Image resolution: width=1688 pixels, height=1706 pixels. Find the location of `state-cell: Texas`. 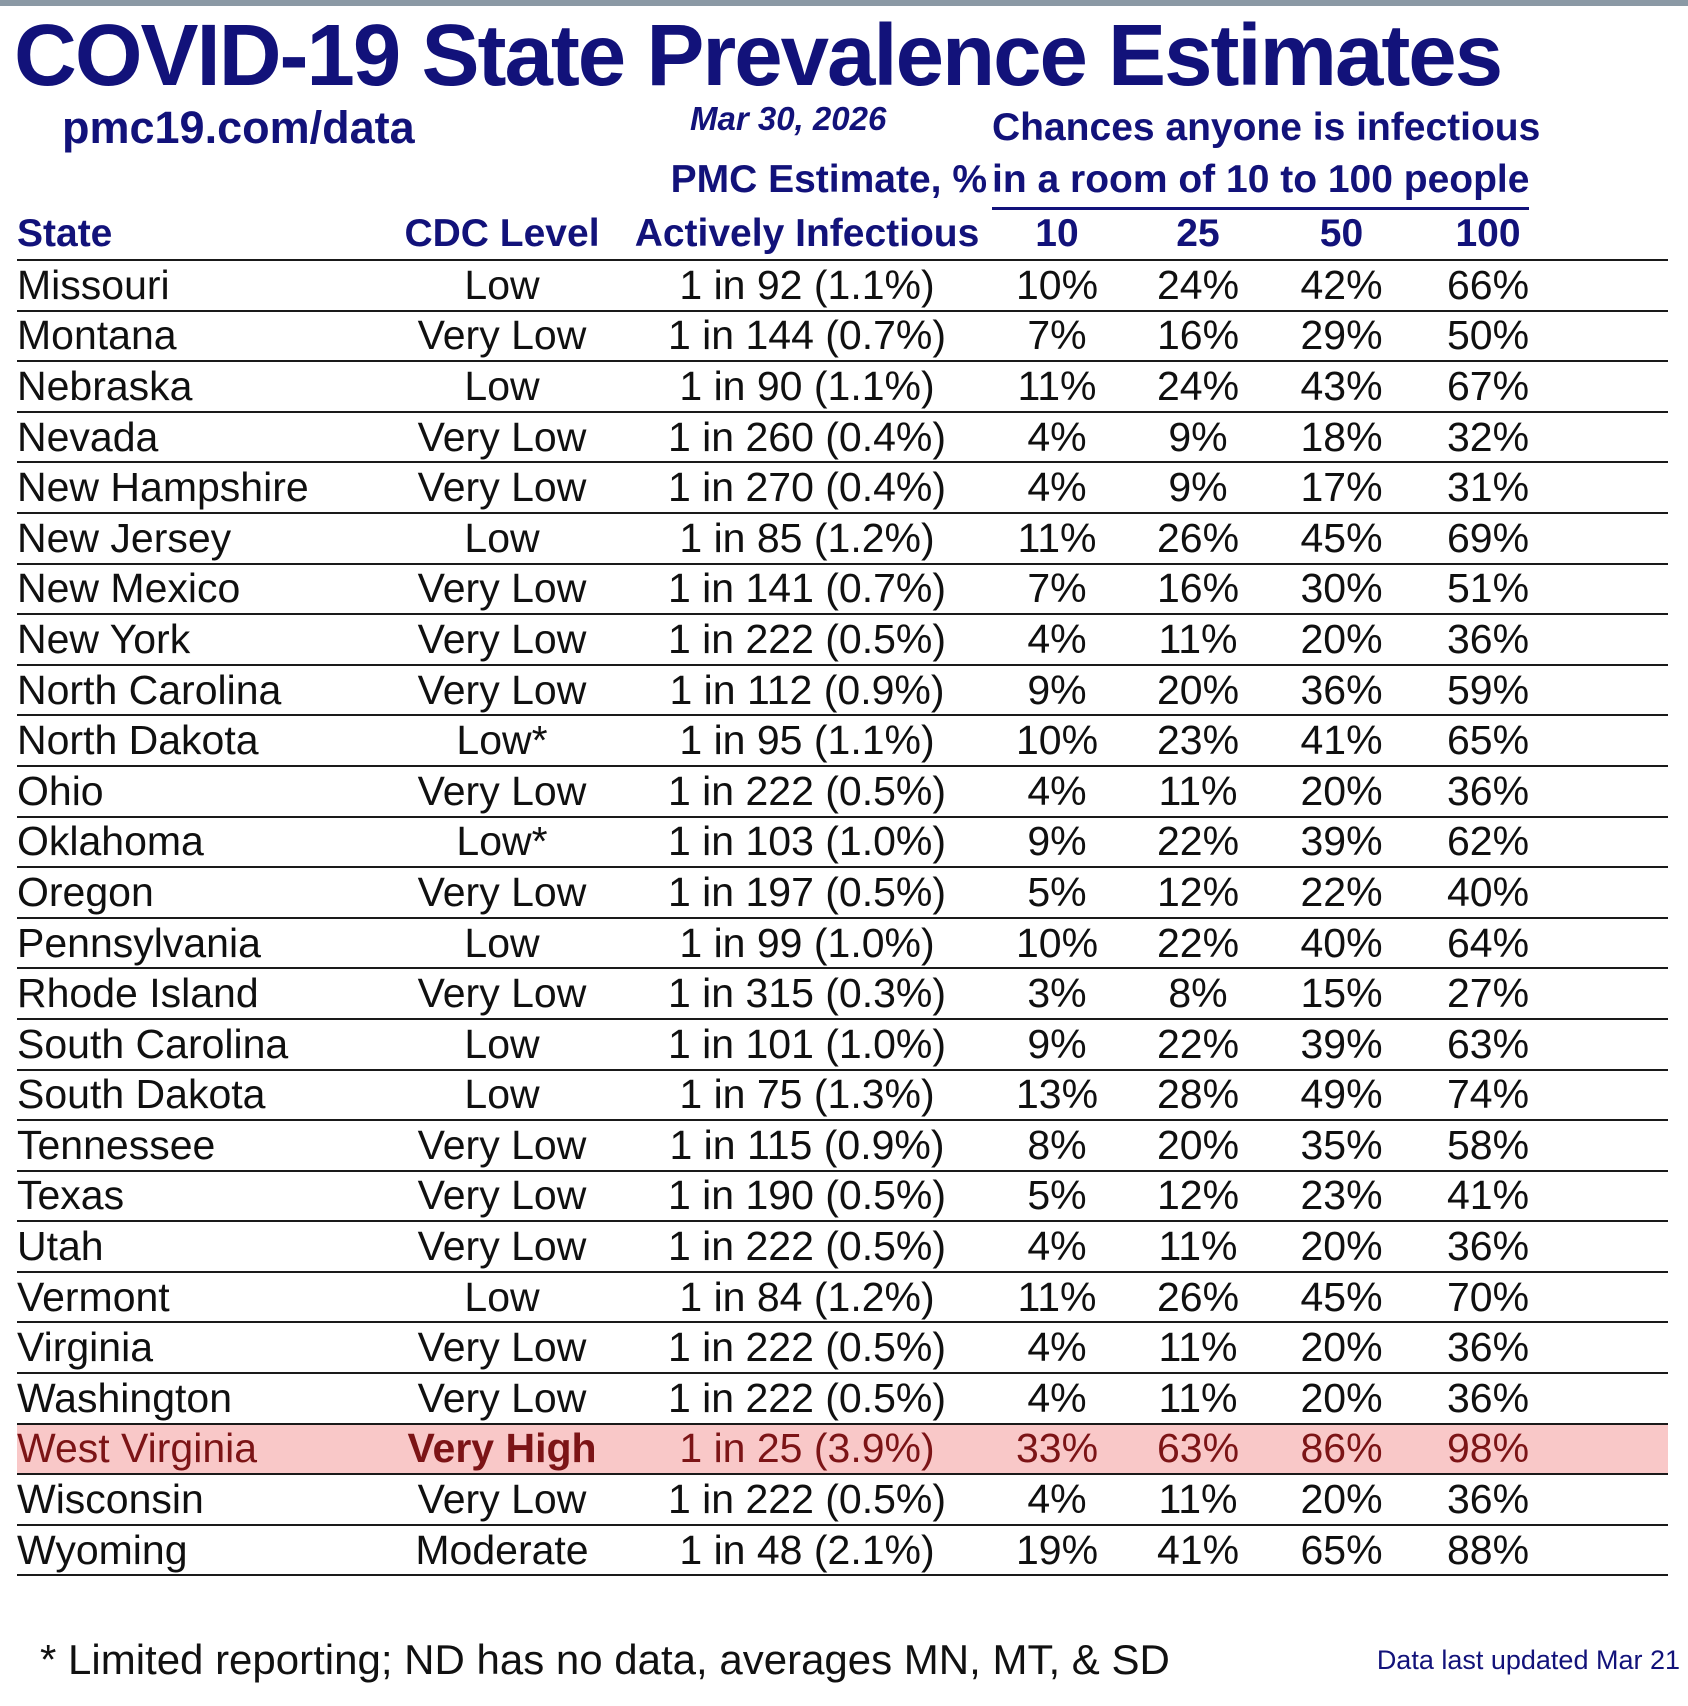

state-cell: Texas is located at coordinates (197, 1196).